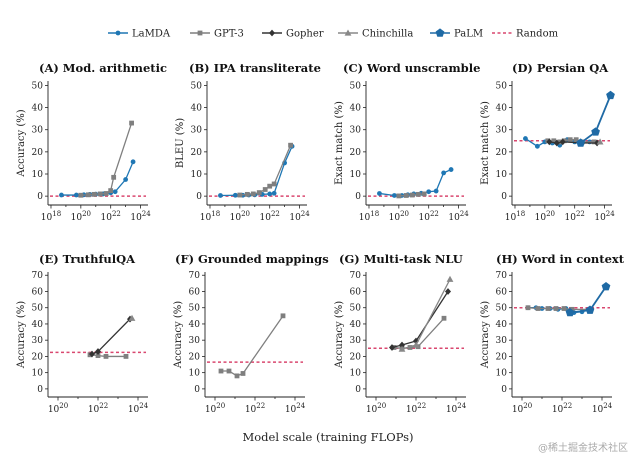  I want to click on legend: LaMDA GPT-3 Gopher Chinchilla PaLM Random, so click(333, 34).